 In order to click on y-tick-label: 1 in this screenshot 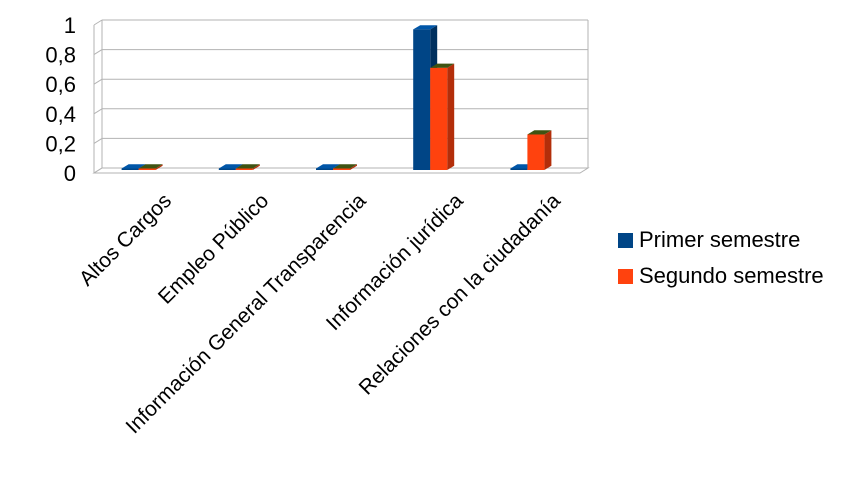, I will do `click(70, 25)`.